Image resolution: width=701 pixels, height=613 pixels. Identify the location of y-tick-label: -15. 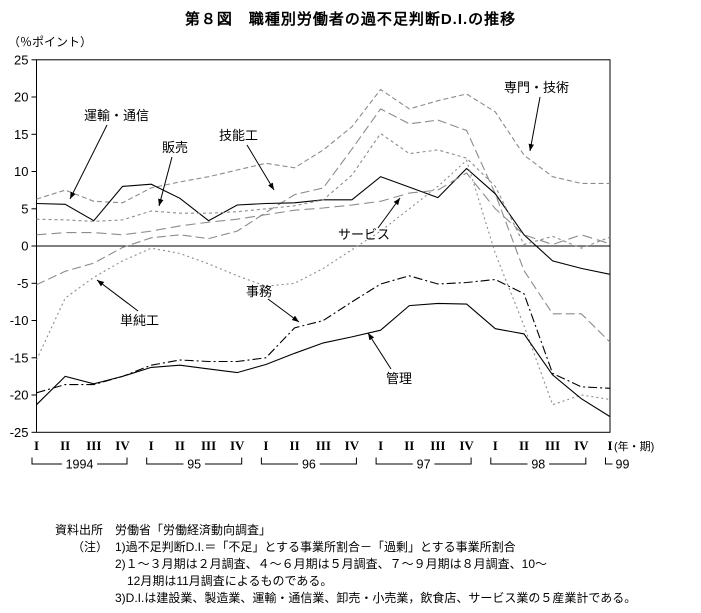
(19, 357).